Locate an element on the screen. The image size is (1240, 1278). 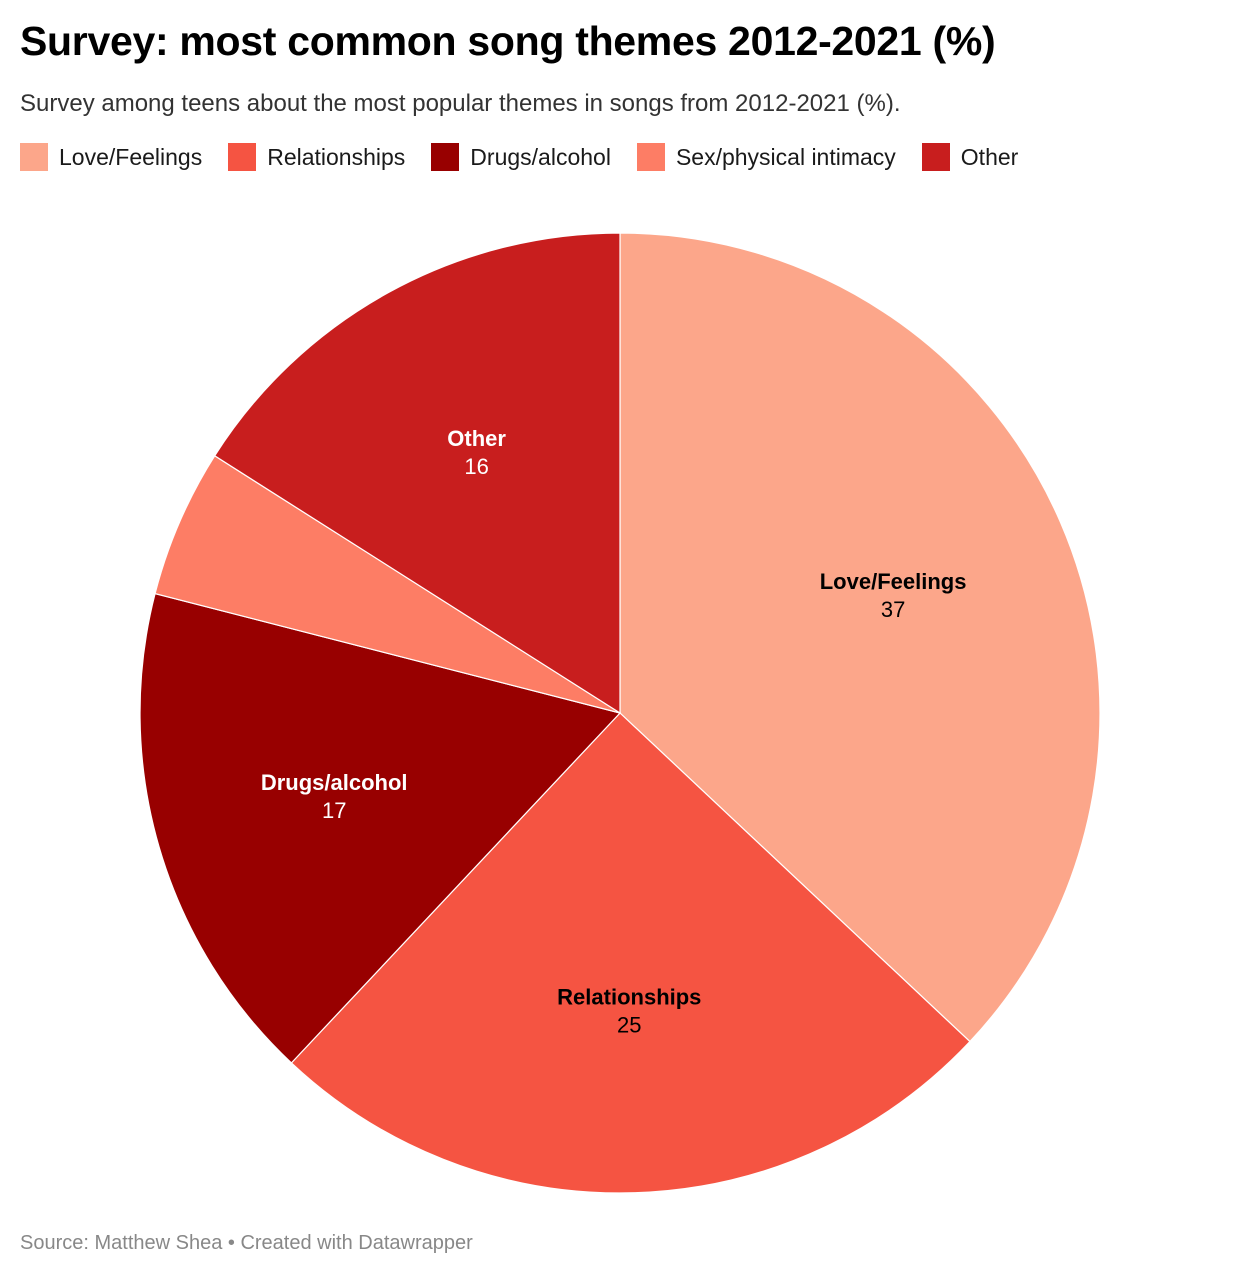
legend-item-relationships: Relationships is located at coordinates (316, 157).